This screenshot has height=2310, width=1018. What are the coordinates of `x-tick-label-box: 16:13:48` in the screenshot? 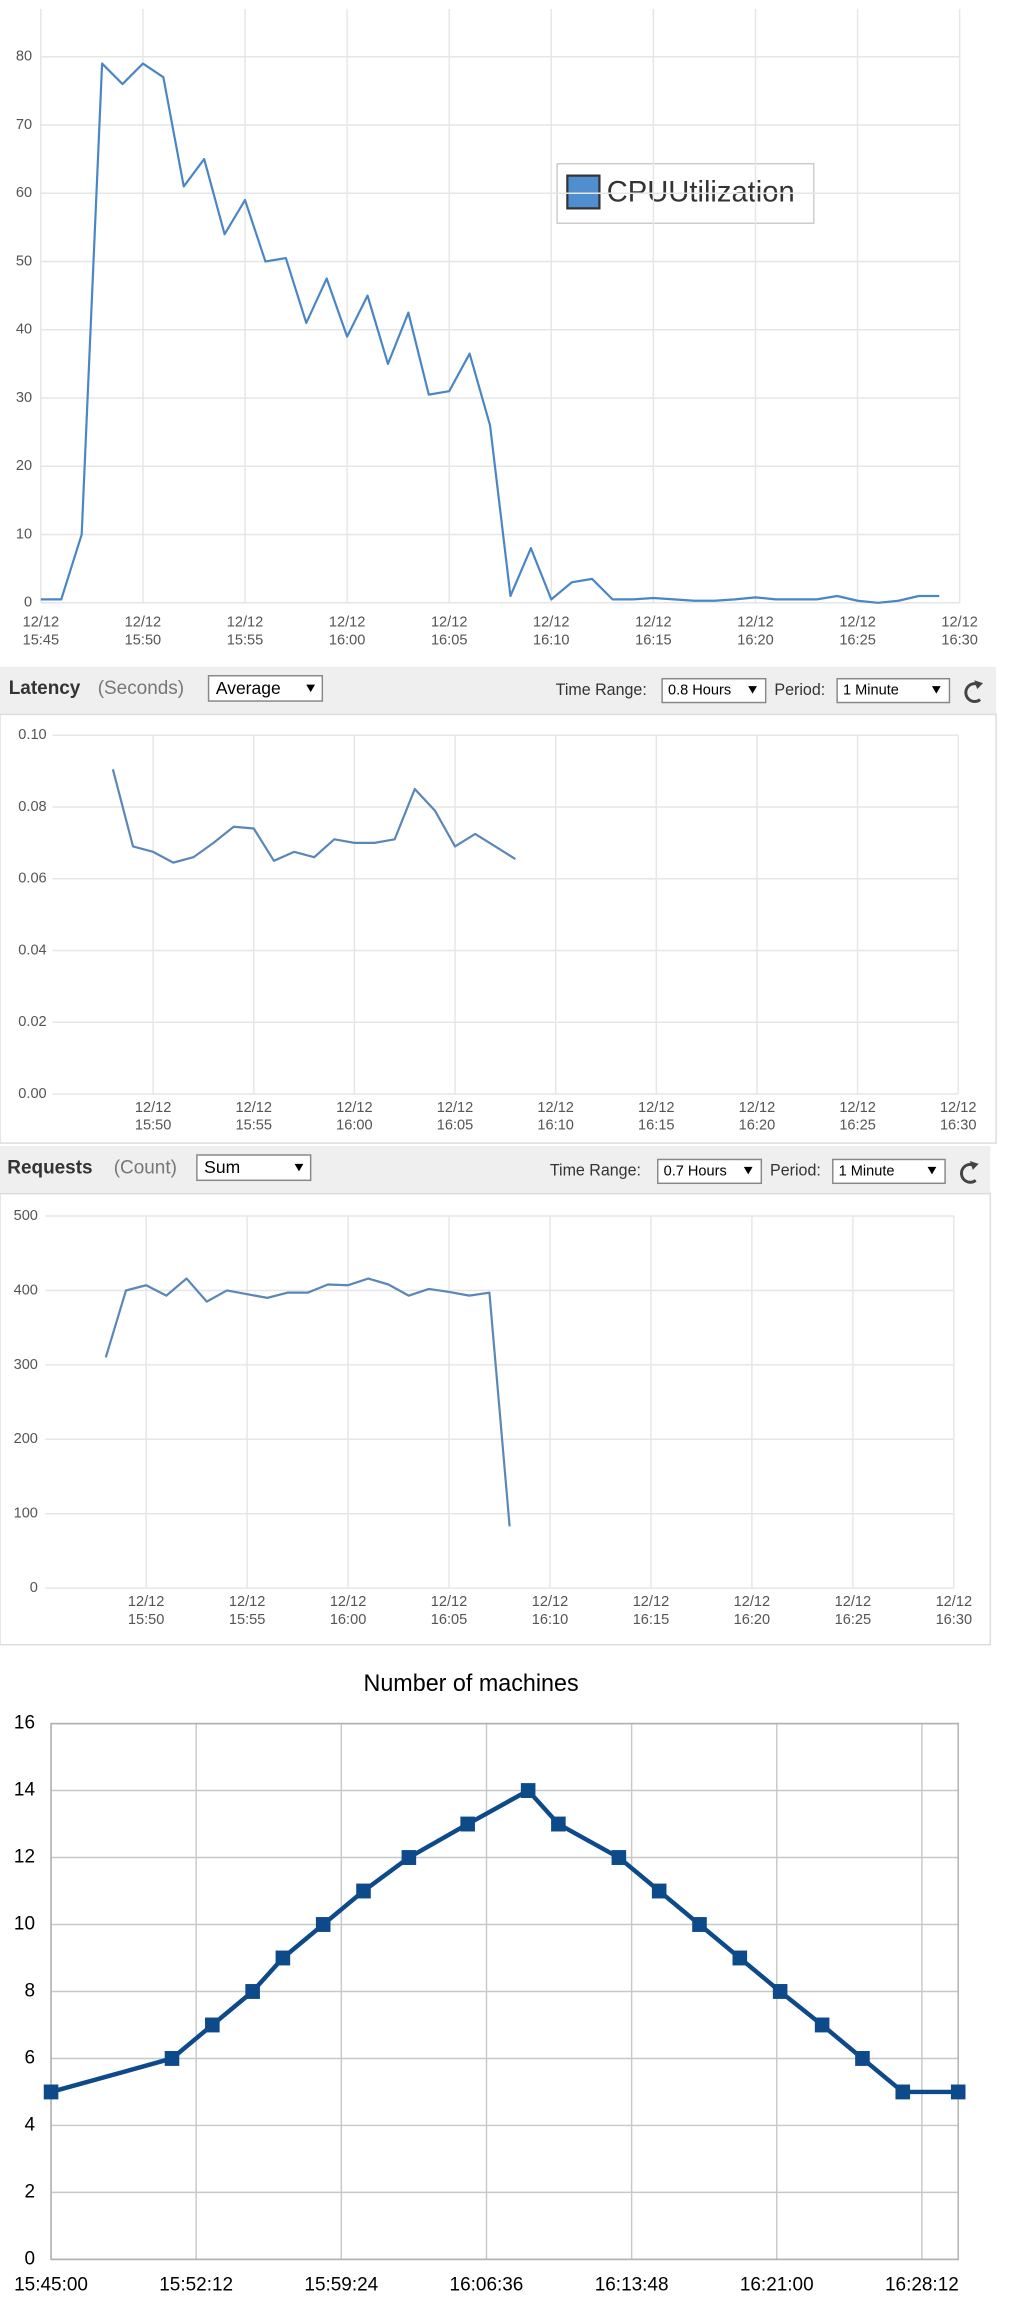 It's located at (631, 2285).